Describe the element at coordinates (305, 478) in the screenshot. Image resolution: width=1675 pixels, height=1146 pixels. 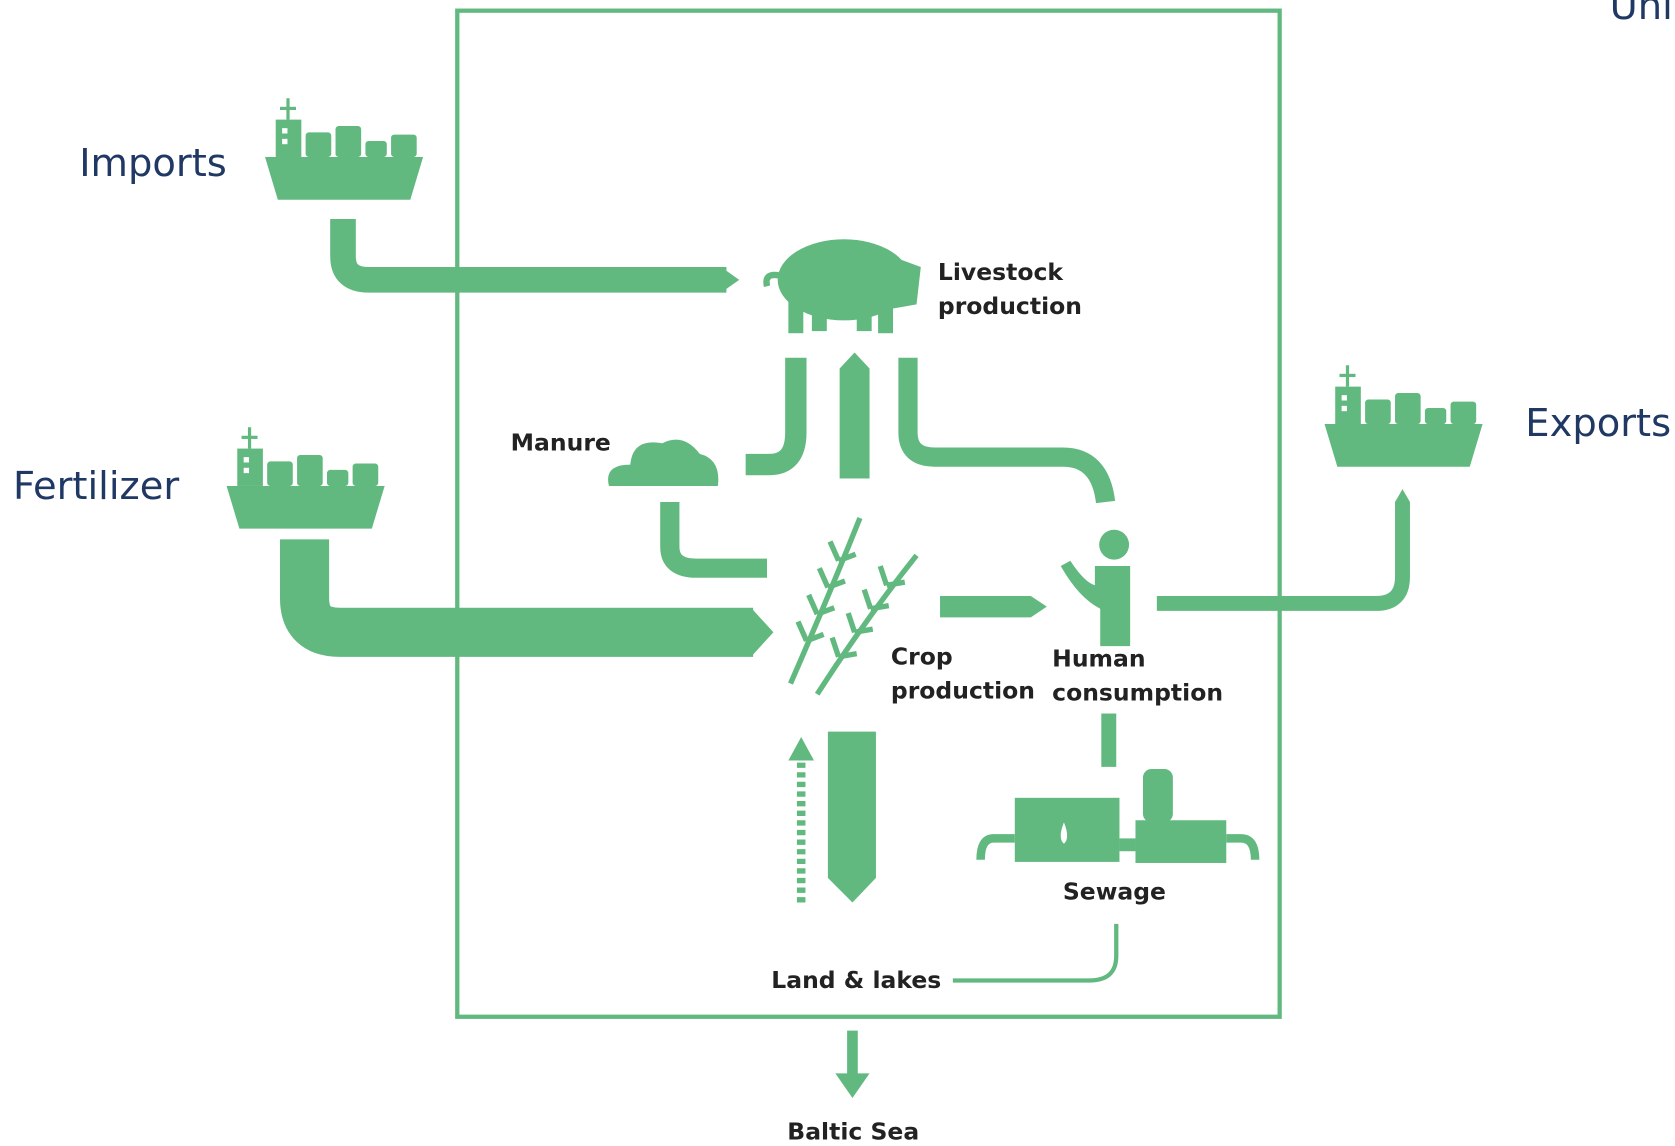
I see `fertilizer-ship` at that location.